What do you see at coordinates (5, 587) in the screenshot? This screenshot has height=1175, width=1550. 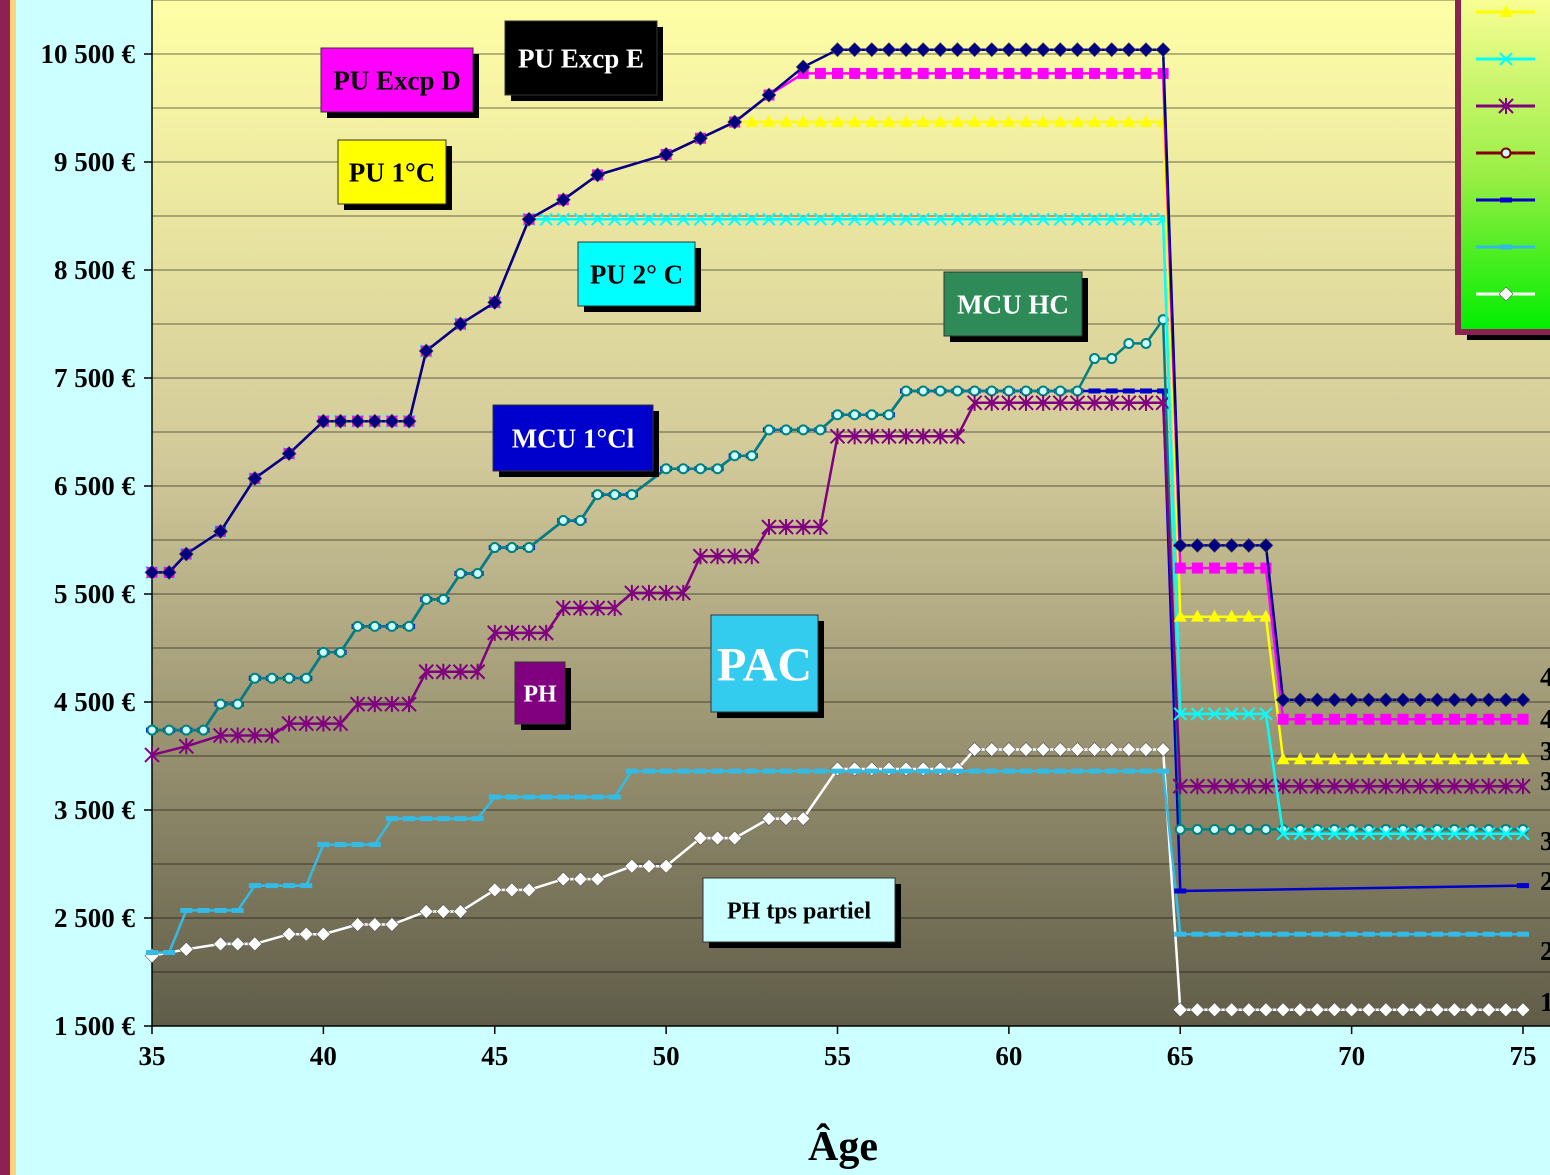 I see `left-border` at bounding box center [5, 587].